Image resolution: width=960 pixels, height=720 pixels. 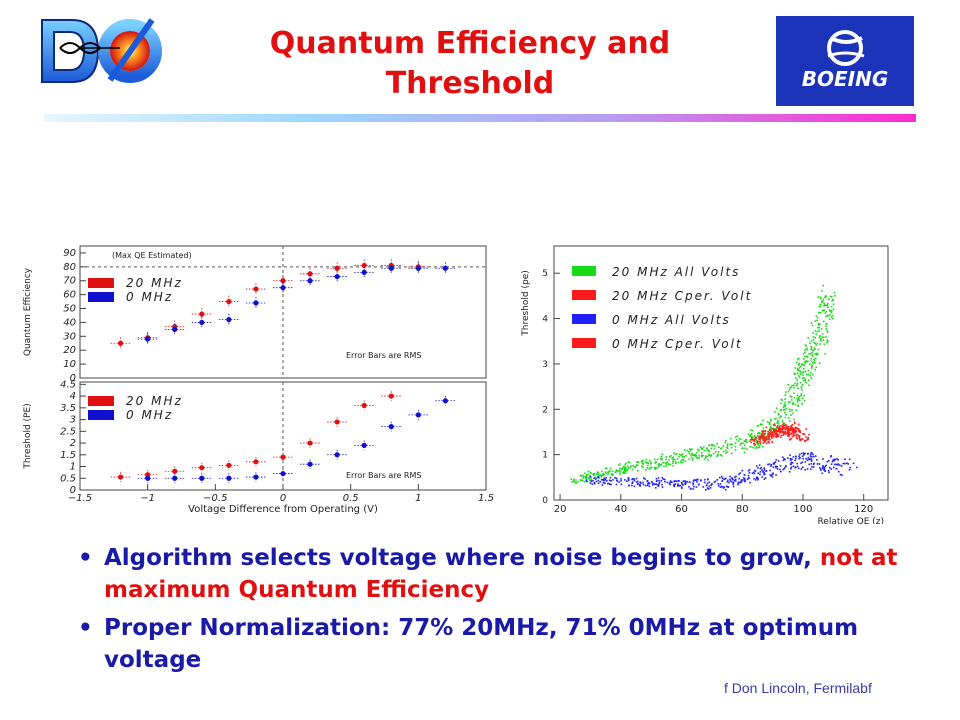 I want to click on y-tick-label: 3, so click(x=73, y=420).